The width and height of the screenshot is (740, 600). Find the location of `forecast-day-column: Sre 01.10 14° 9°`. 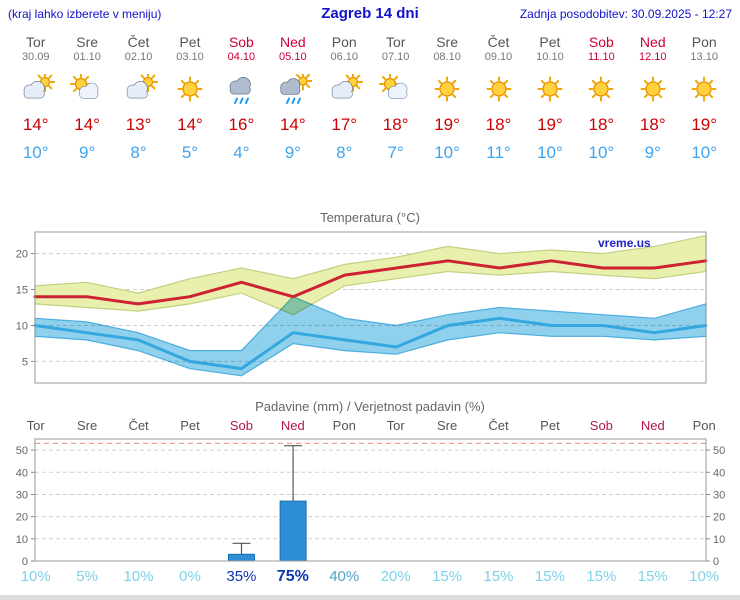

forecast-day-column: Sre 01.10 14° 9° is located at coordinates (86, 100).